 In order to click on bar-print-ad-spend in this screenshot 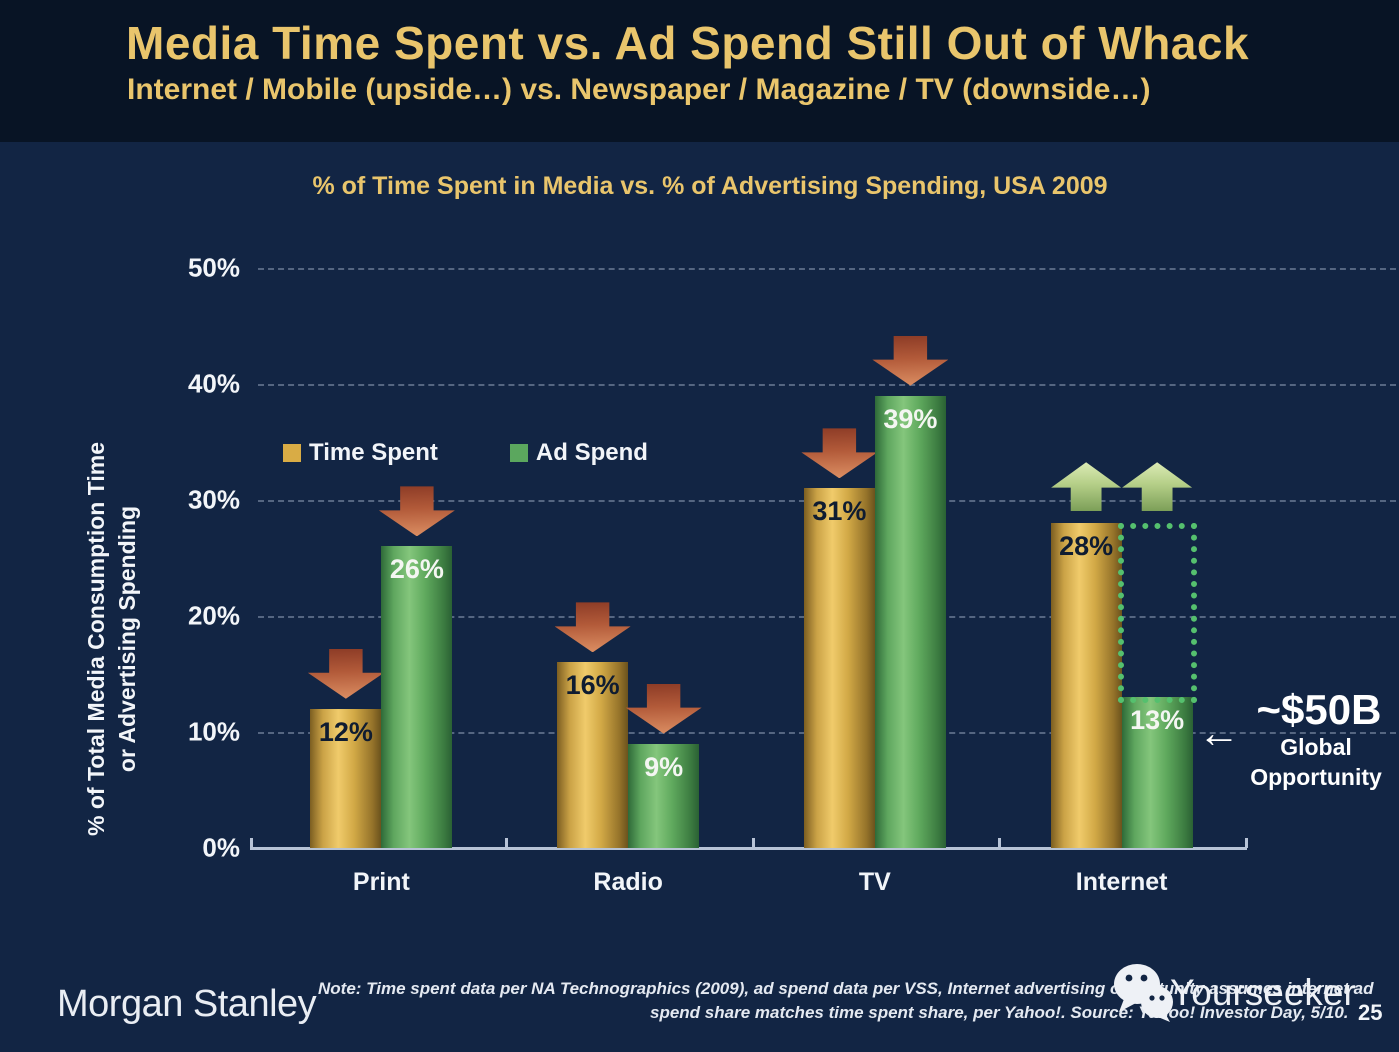, I will do `click(417, 697)`.